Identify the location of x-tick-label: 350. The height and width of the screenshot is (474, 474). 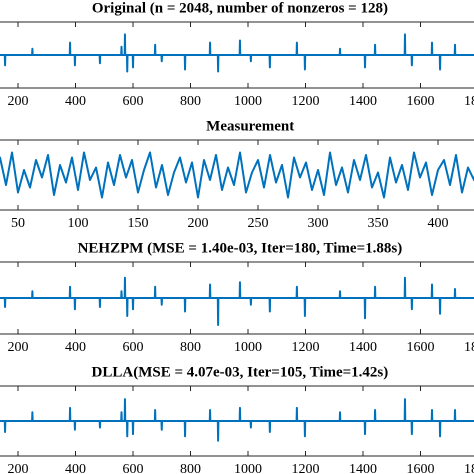
(378, 223).